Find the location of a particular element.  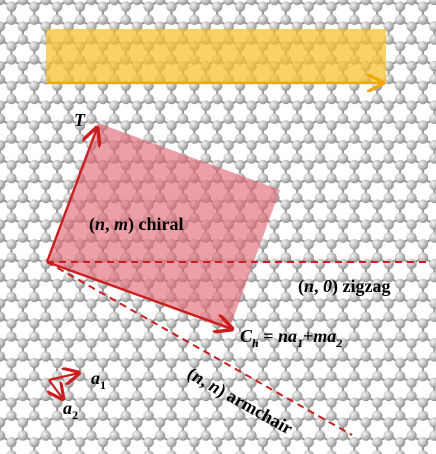

ch-label: Ch = na1+ma2 is located at coordinates (291, 338).